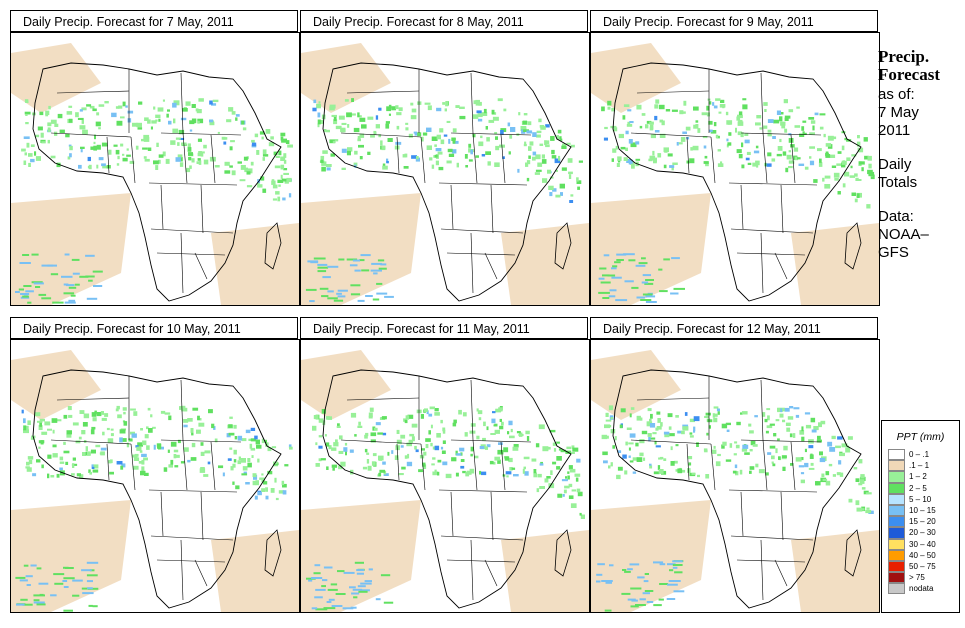  Describe the element at coordinates (922, 533) in the screenshot. I see `legend-label: 20 – 30` at that location.